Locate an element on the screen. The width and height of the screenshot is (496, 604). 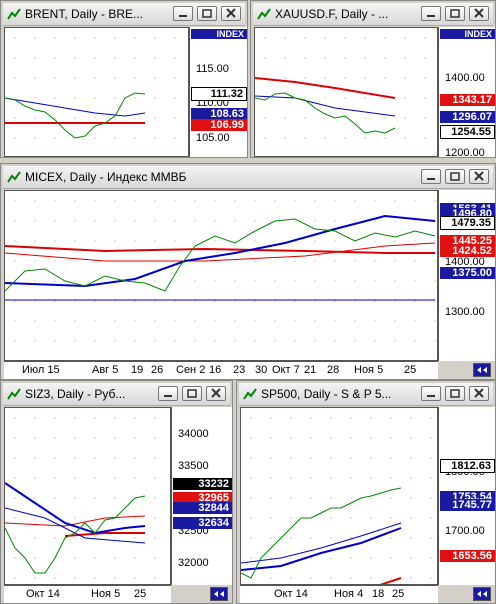
price-tick: 105.00 is located at coordinates (213, 138).